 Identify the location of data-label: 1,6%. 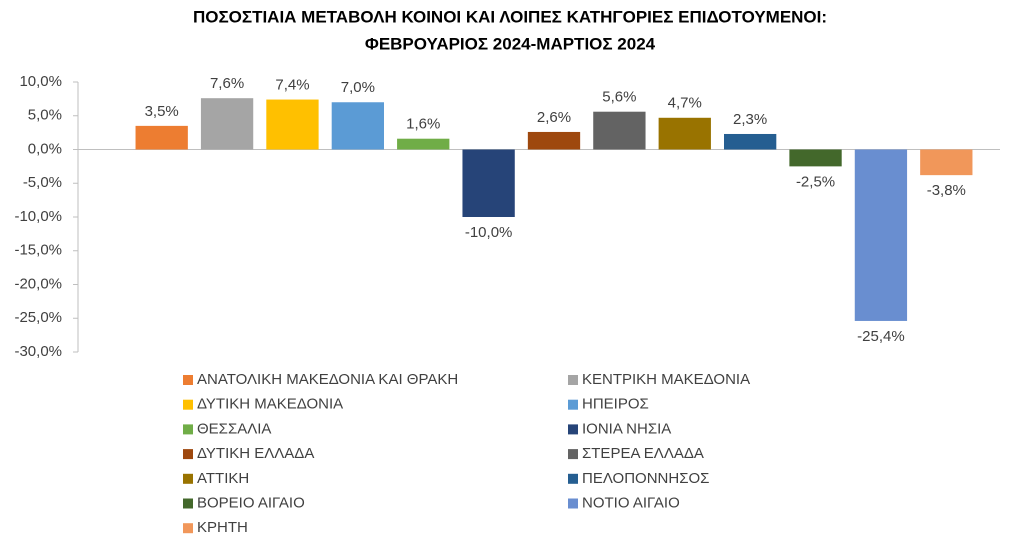
(423, 124).